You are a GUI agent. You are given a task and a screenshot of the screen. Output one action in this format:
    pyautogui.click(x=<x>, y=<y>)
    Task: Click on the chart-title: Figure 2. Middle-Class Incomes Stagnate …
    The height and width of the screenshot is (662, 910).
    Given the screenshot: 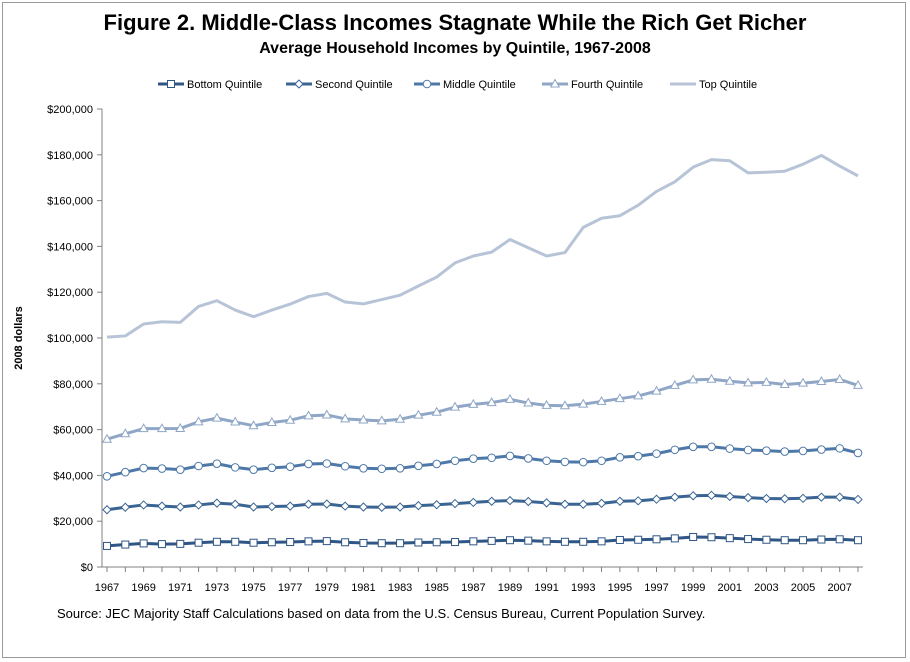 What is the action you would take?
    pyautogui.click(x=455, y=22)
    